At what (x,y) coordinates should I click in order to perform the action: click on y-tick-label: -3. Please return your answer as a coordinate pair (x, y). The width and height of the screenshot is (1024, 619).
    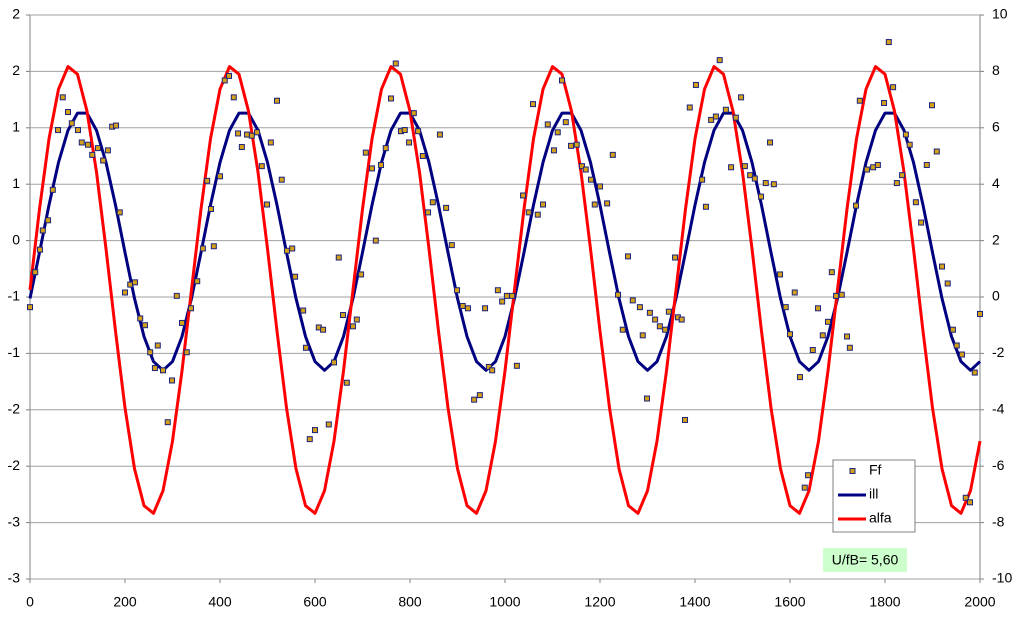
    Looking at the image, I should click on (14, 521).